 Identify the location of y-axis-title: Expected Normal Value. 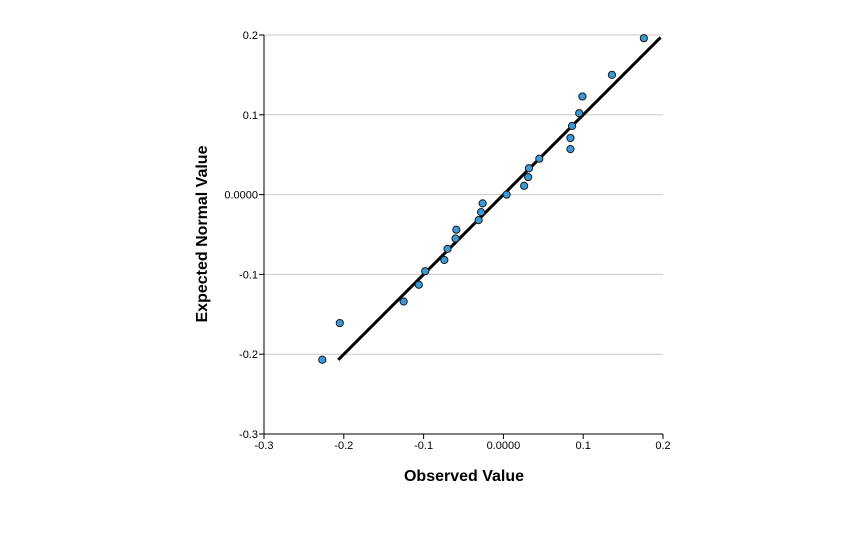
(202, 233).